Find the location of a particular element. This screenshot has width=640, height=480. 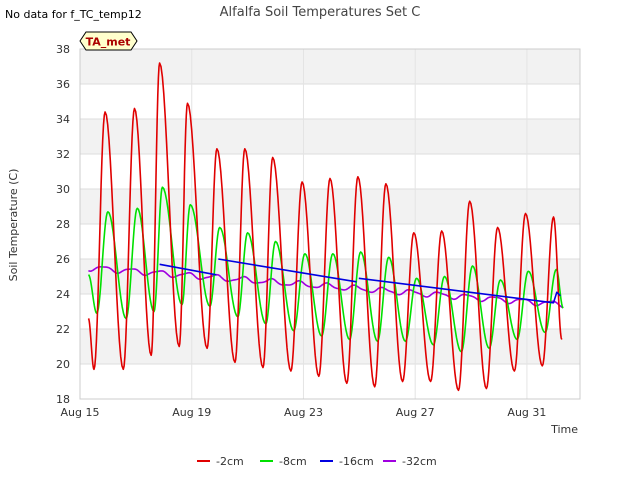

y-tick-label: 26 is located at coordinates (63, 259).